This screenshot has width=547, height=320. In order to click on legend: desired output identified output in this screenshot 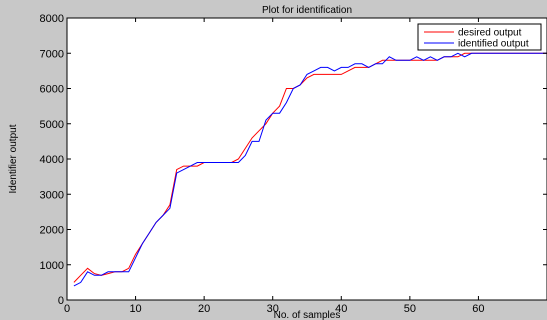, I will do `click(479, 37)`.